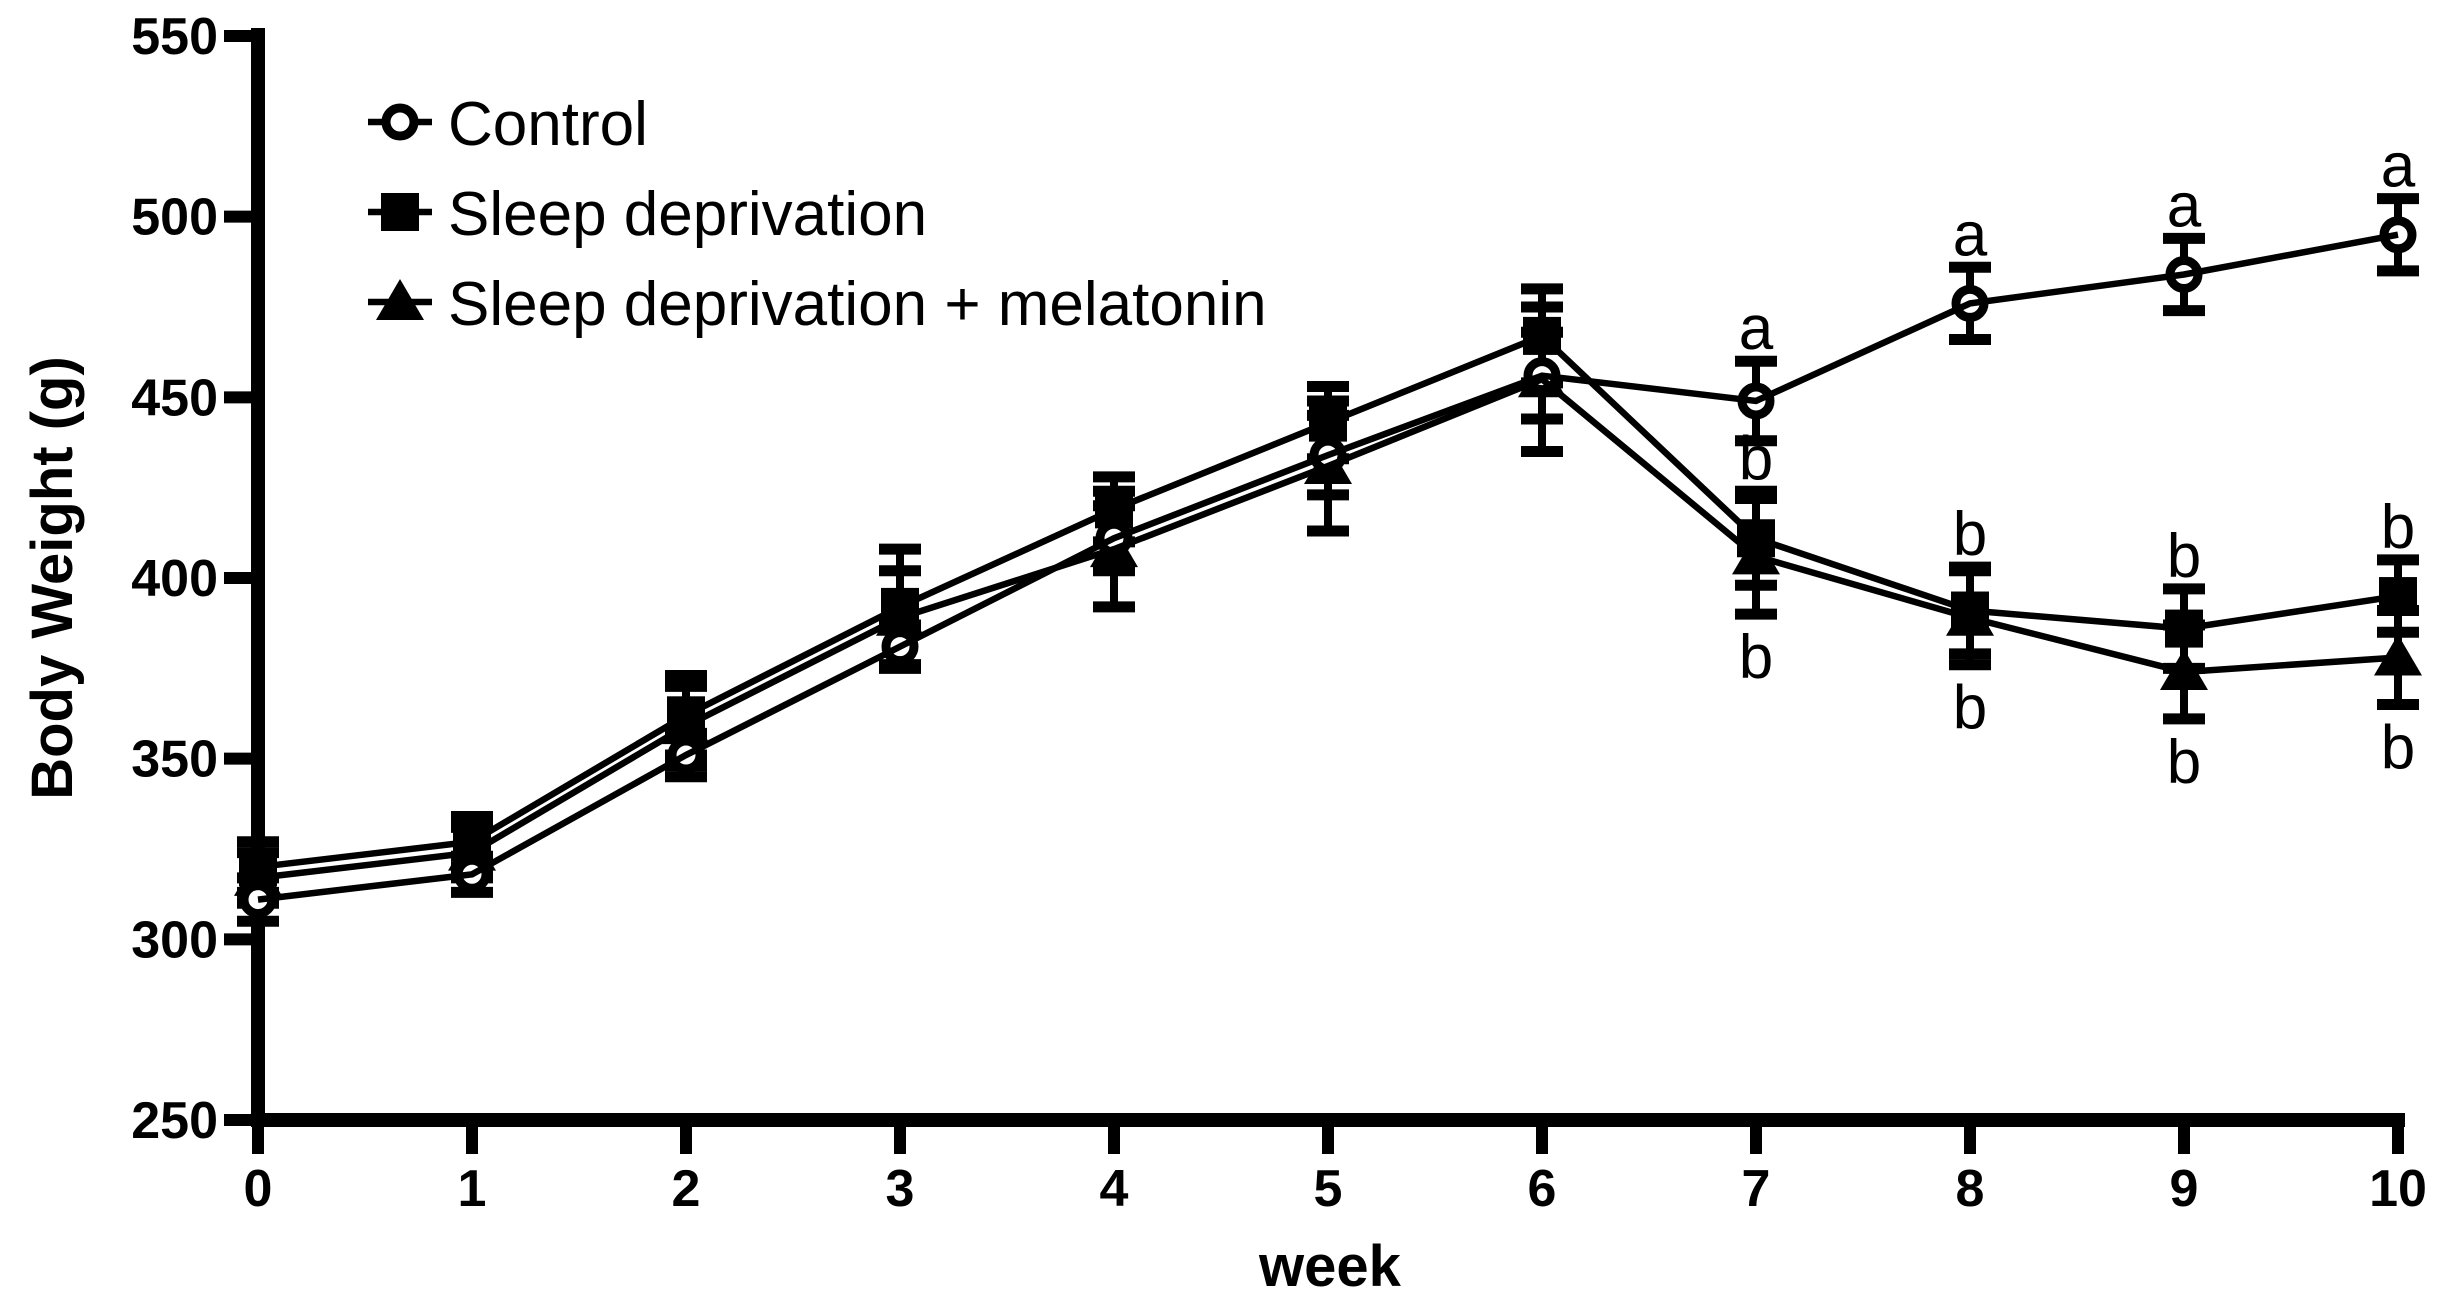 The image size is (2450, 1310). I want to click on legend-label: Sleep deprivation + melatonin, so click(857, 304).